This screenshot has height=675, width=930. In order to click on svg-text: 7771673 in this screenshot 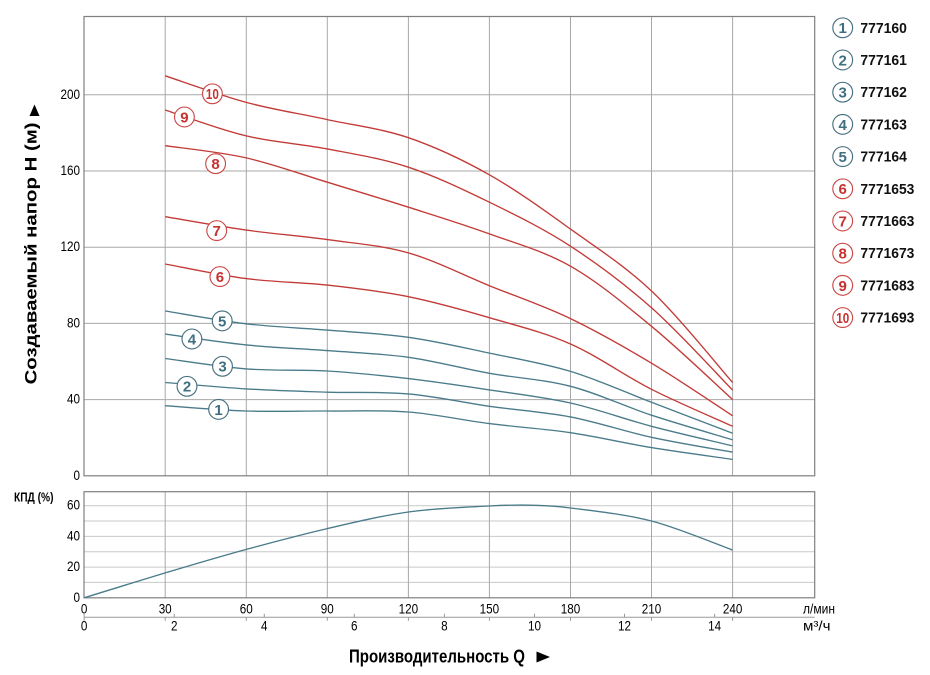, I will do `click(887, 253)`.